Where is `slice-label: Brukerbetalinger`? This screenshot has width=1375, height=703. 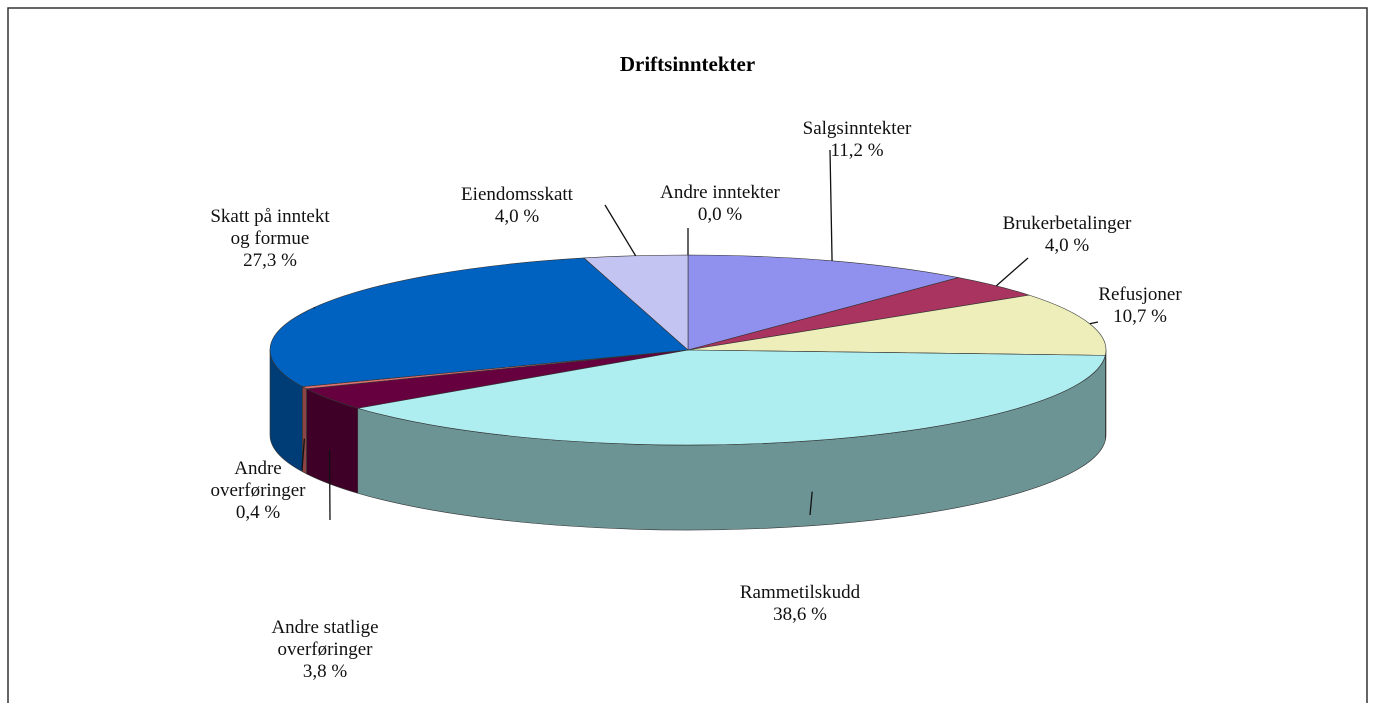 slice-label: Brukerbetalinger is located at coordinates (1067, 223).